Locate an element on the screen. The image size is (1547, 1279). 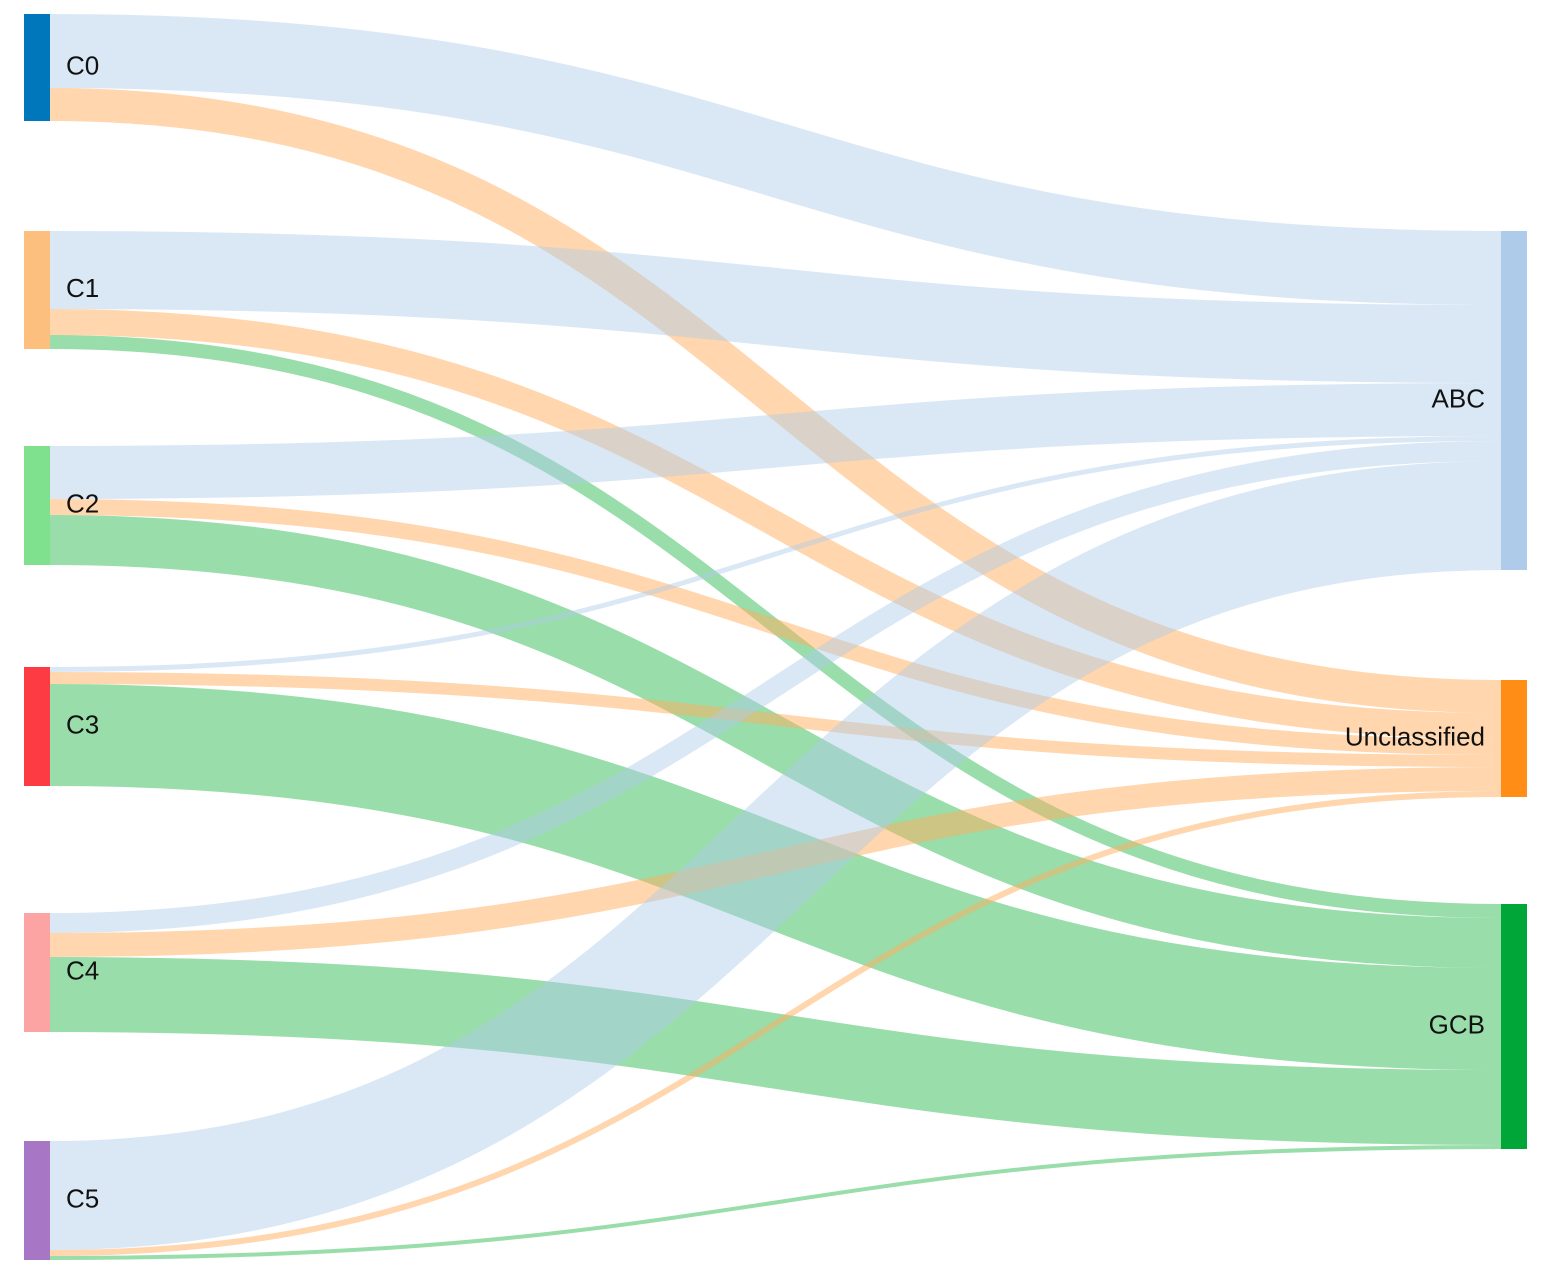
link-c4-to-unclassified is located at coordinates (775, 862).